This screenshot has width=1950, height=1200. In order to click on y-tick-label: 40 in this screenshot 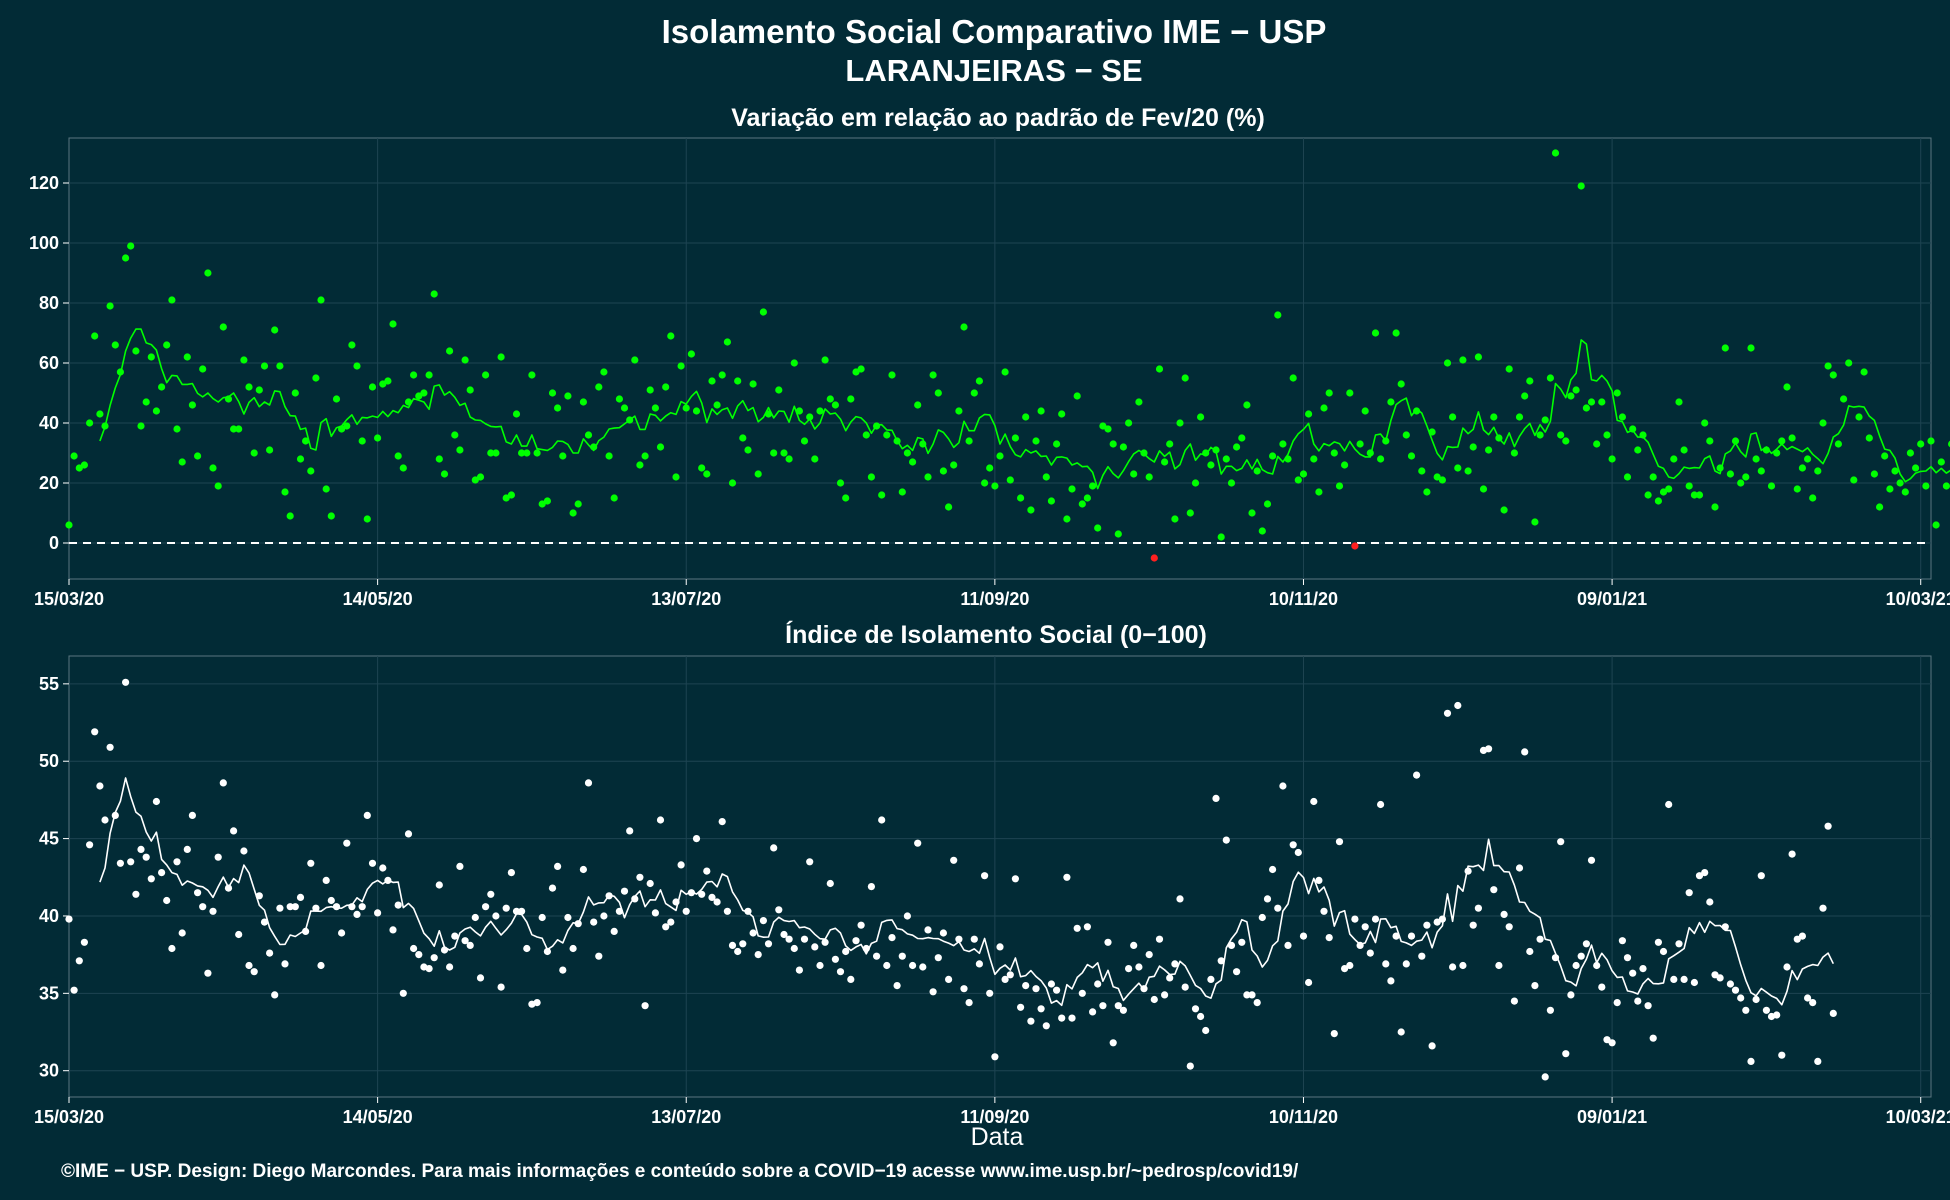, I will do `click(49, 916)`.